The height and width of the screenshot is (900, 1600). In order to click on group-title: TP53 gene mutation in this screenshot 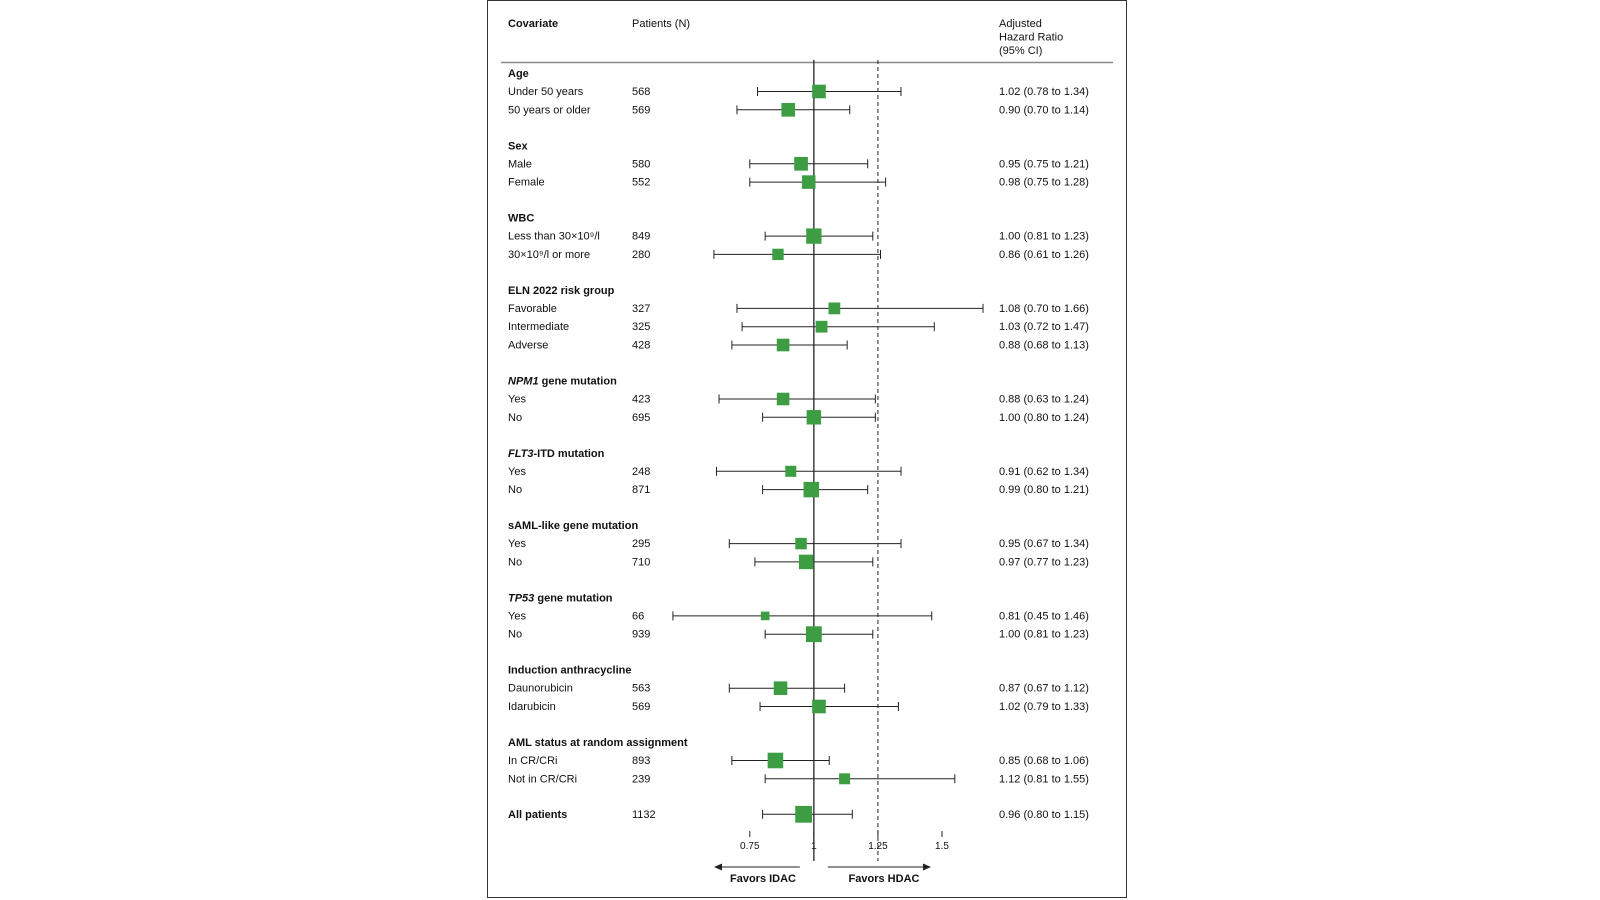, I will do `click(560, 598)`.